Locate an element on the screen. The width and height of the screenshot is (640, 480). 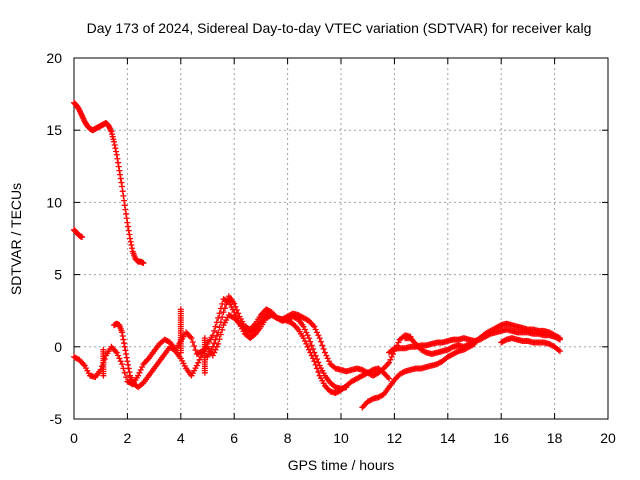
y-tick-labels: -5 0 5 10 15 20 is located at coordinates (54, 238).